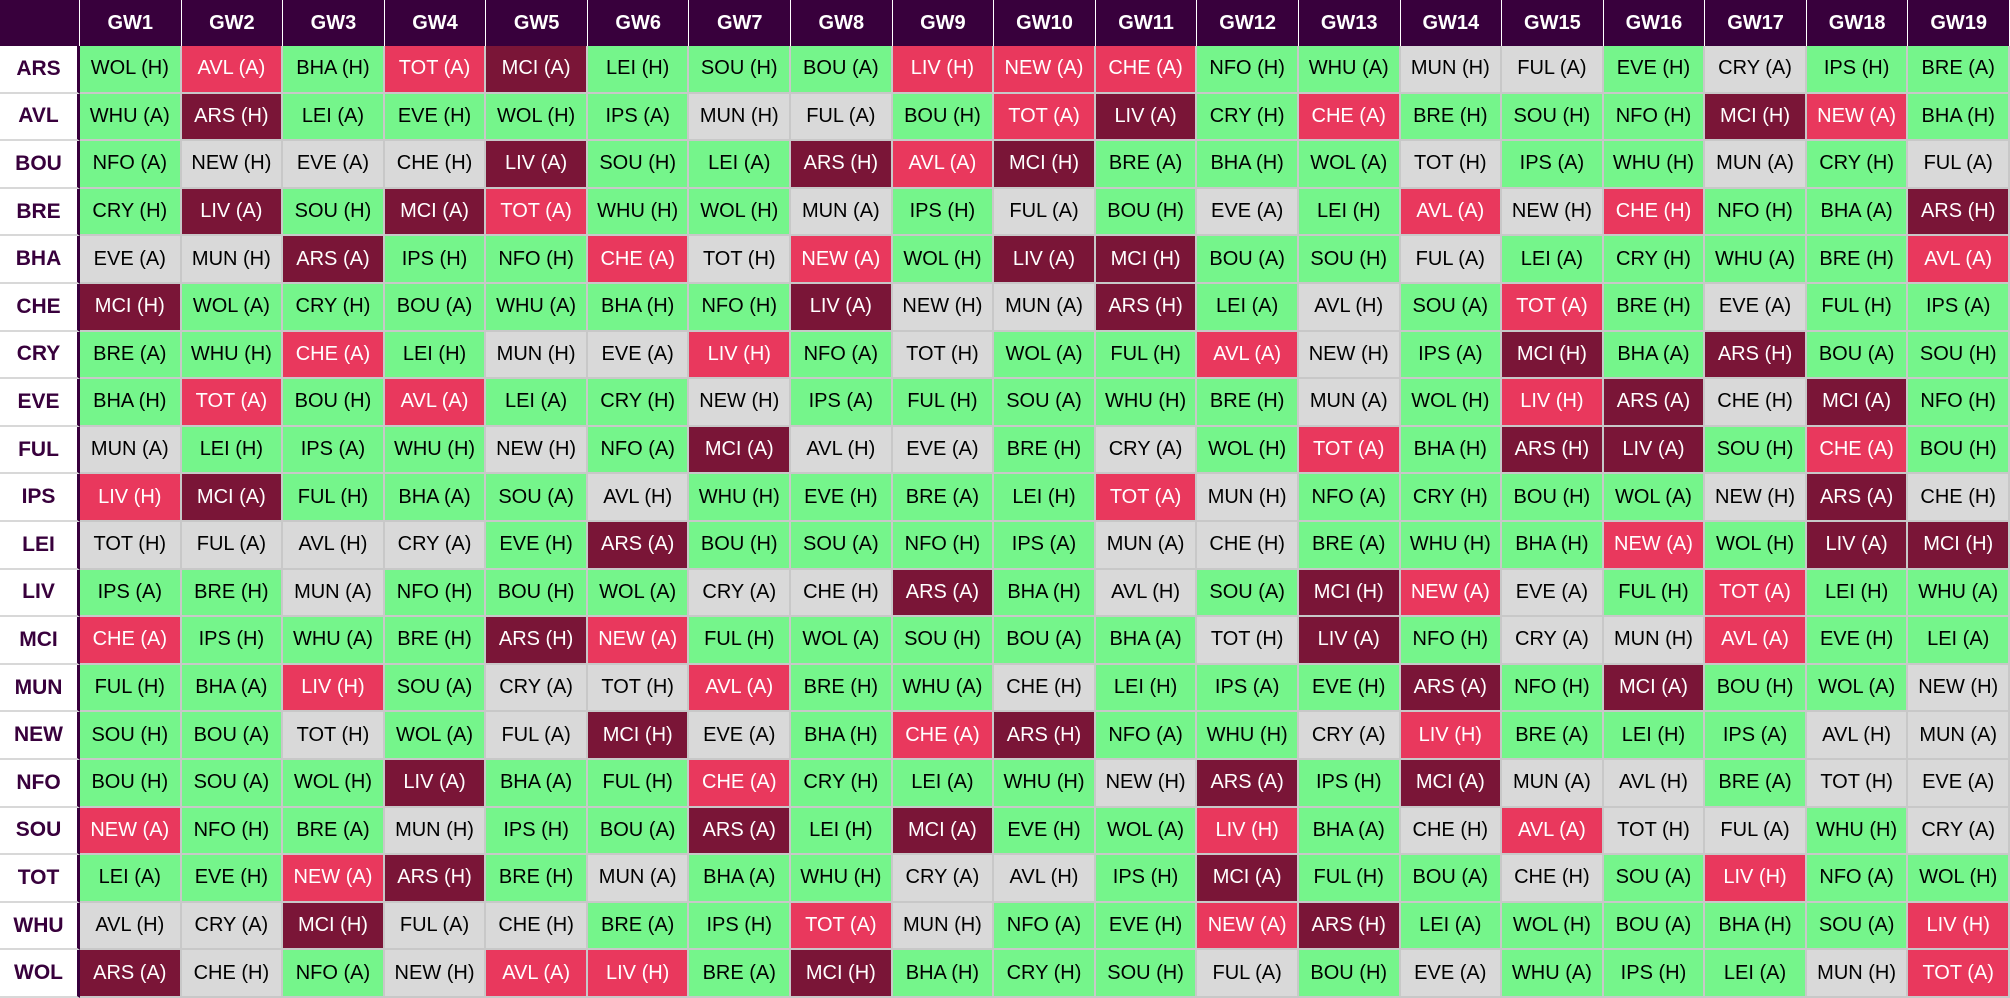 Image resolution: width=2010 pixels, height=998 pixels. Describe the element at coordinates (40, 403) in the screenshot. I see `team-label: EVE` at that location.